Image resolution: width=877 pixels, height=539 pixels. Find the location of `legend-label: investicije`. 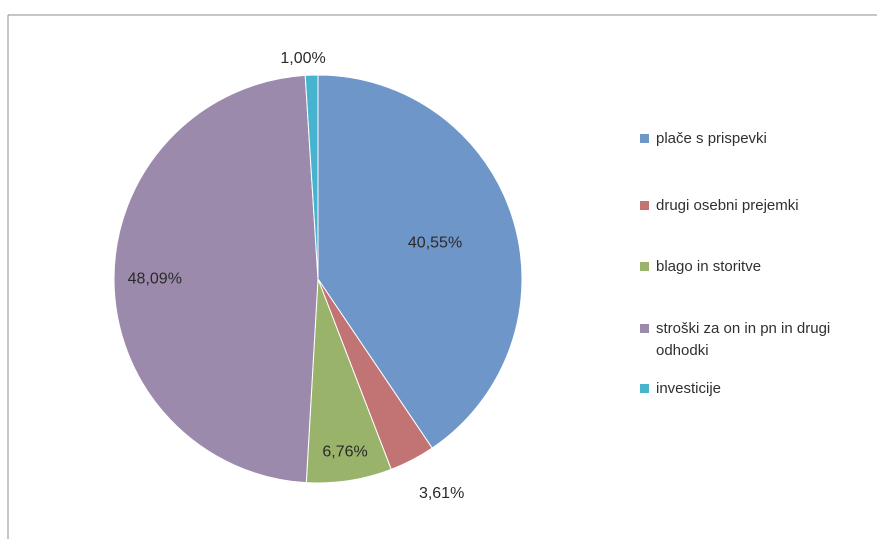

legend-label: investicije is located at coordinates (689, 388).